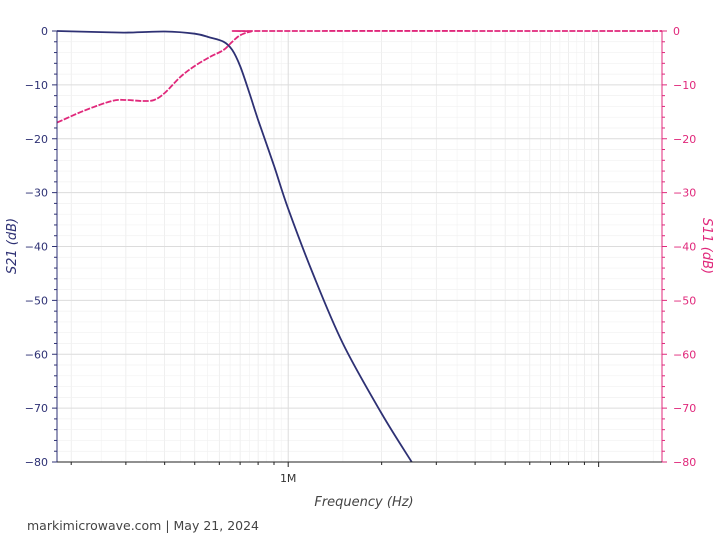 This screenshot has height=538, width=718. What do you see at coordinates (288, 478) in the screenshot?
I see `x-tick-label: 1M` at bounding box center [288, 478].